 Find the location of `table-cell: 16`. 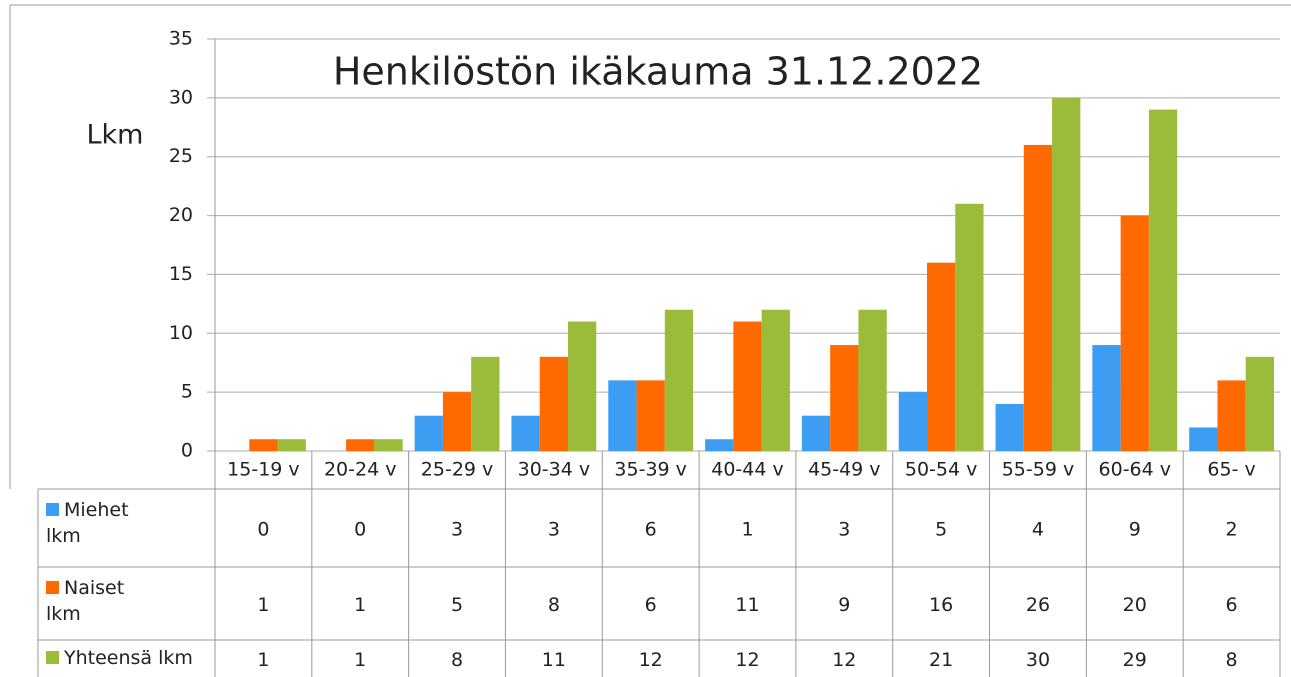

table-cell: 16 is located at coordinates (941, 605).